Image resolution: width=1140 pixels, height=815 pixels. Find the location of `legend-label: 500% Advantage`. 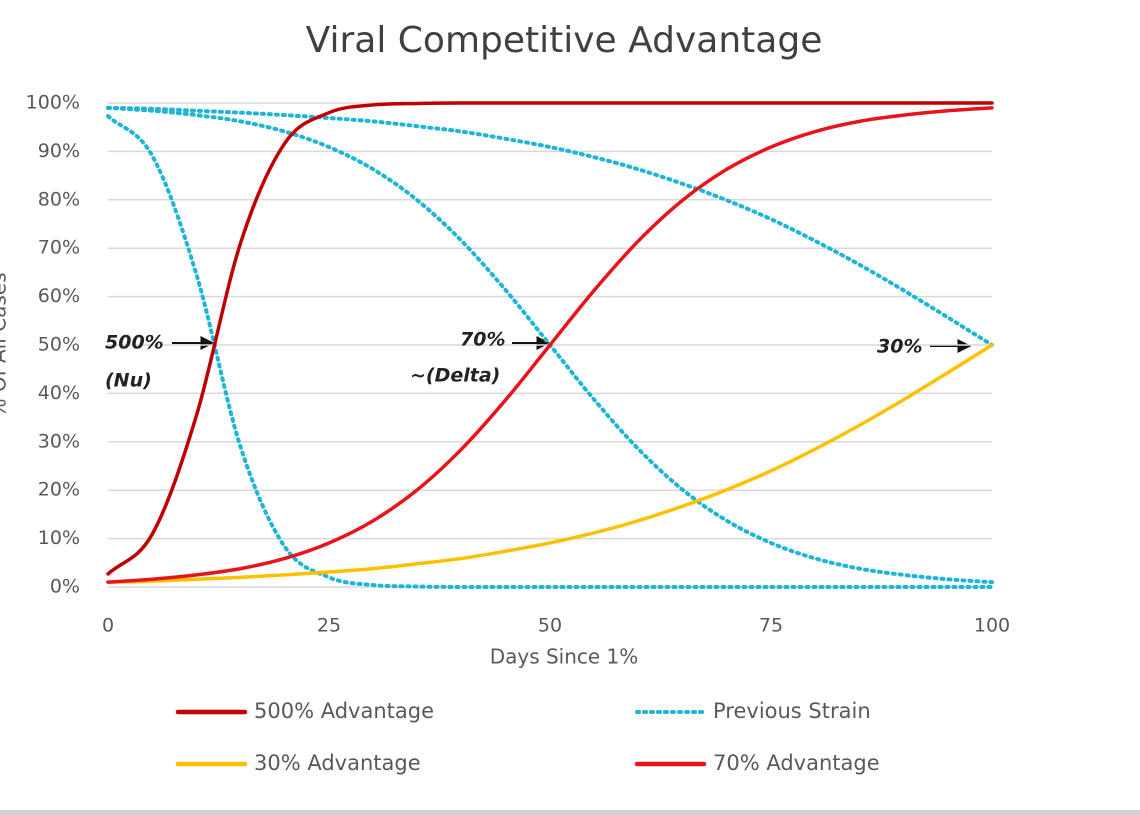

legend-label: 500% Advantage is located at coordinates (344, 711).